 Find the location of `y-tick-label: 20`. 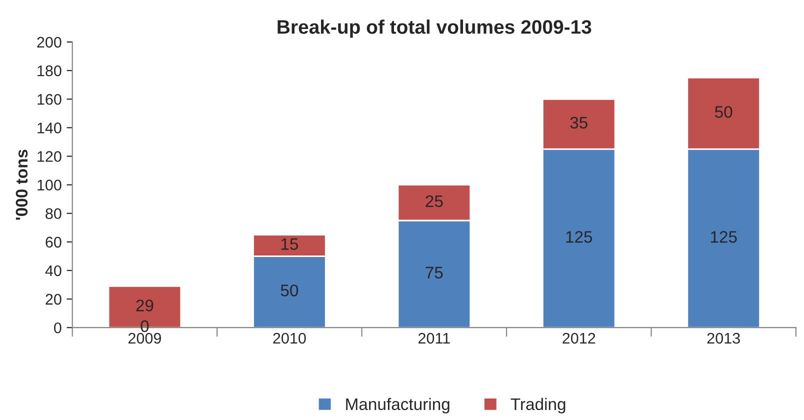

y-tick-label: 20 is located at coordinates (54, 299).